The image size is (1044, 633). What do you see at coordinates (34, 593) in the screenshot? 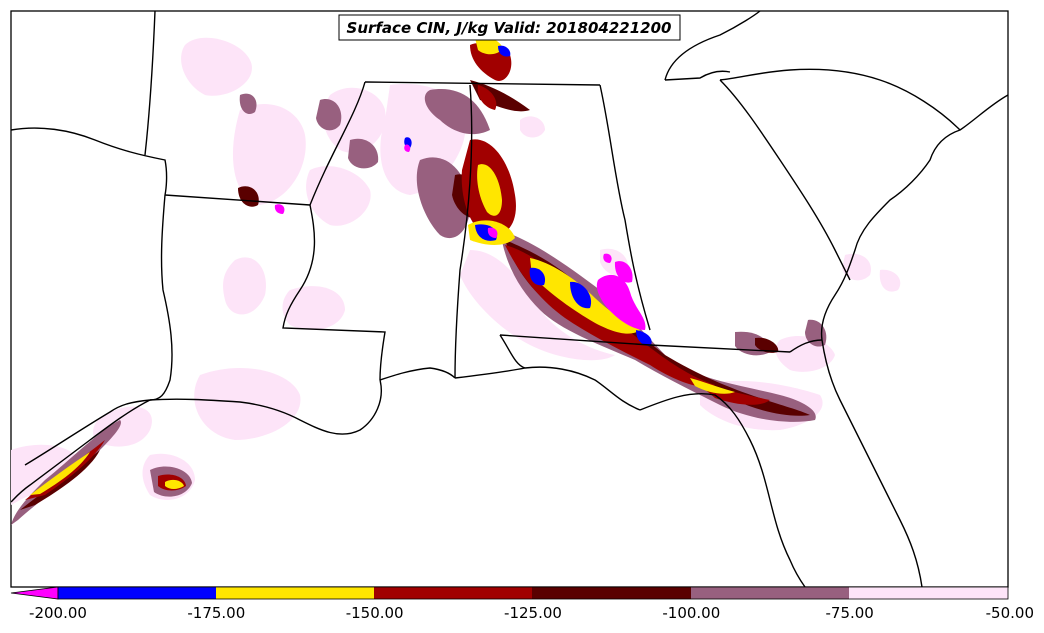
I see `colorbar-extend-low` at bounding box center [34, 593].